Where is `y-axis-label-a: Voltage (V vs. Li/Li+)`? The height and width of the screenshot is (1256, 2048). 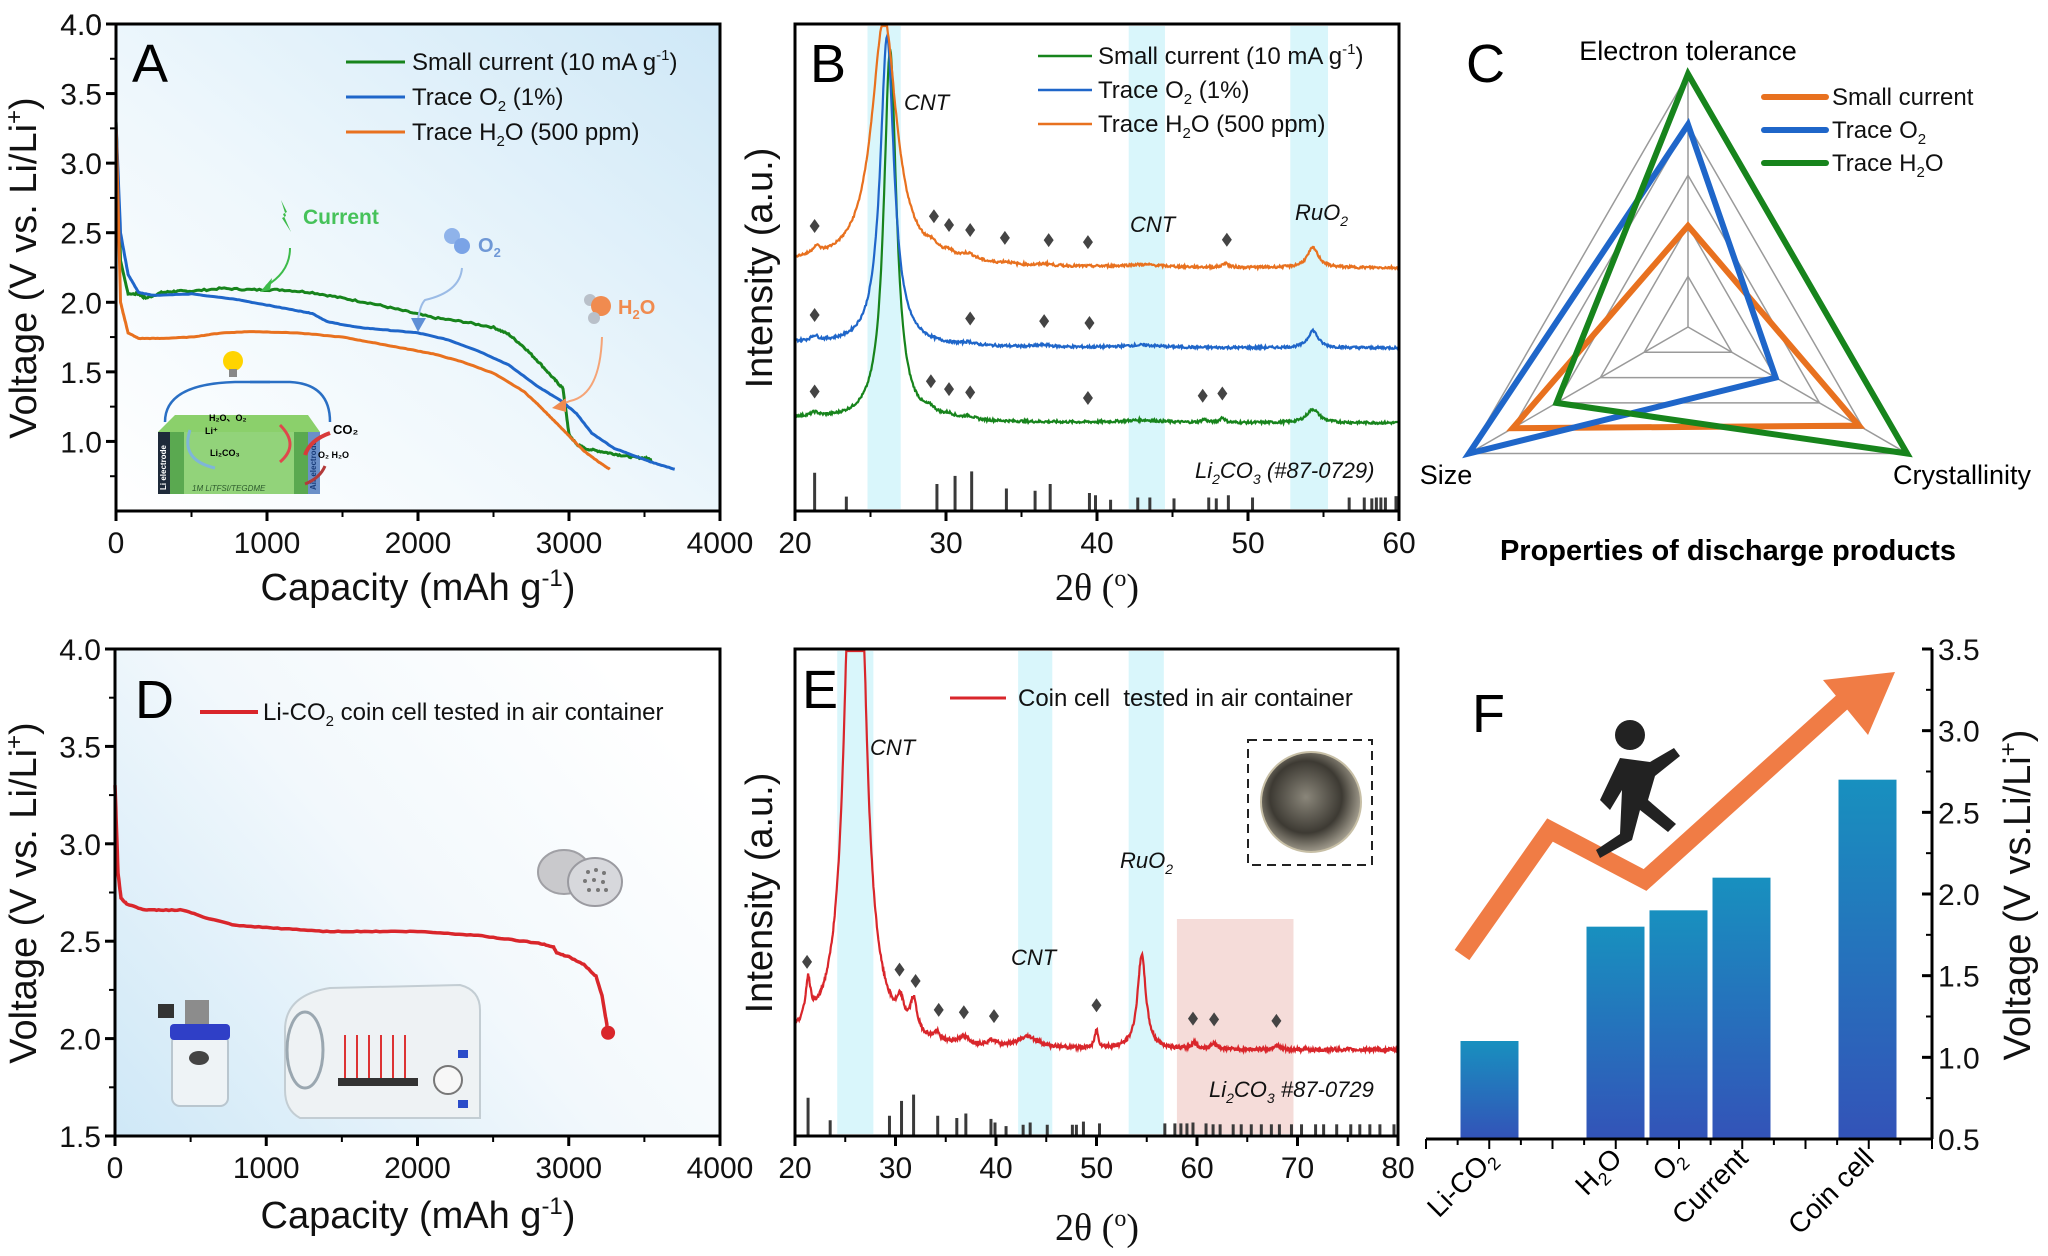 y-axis-label-a: Voltage (V vs. Li/Li+) is located at coordinates (23, 267).